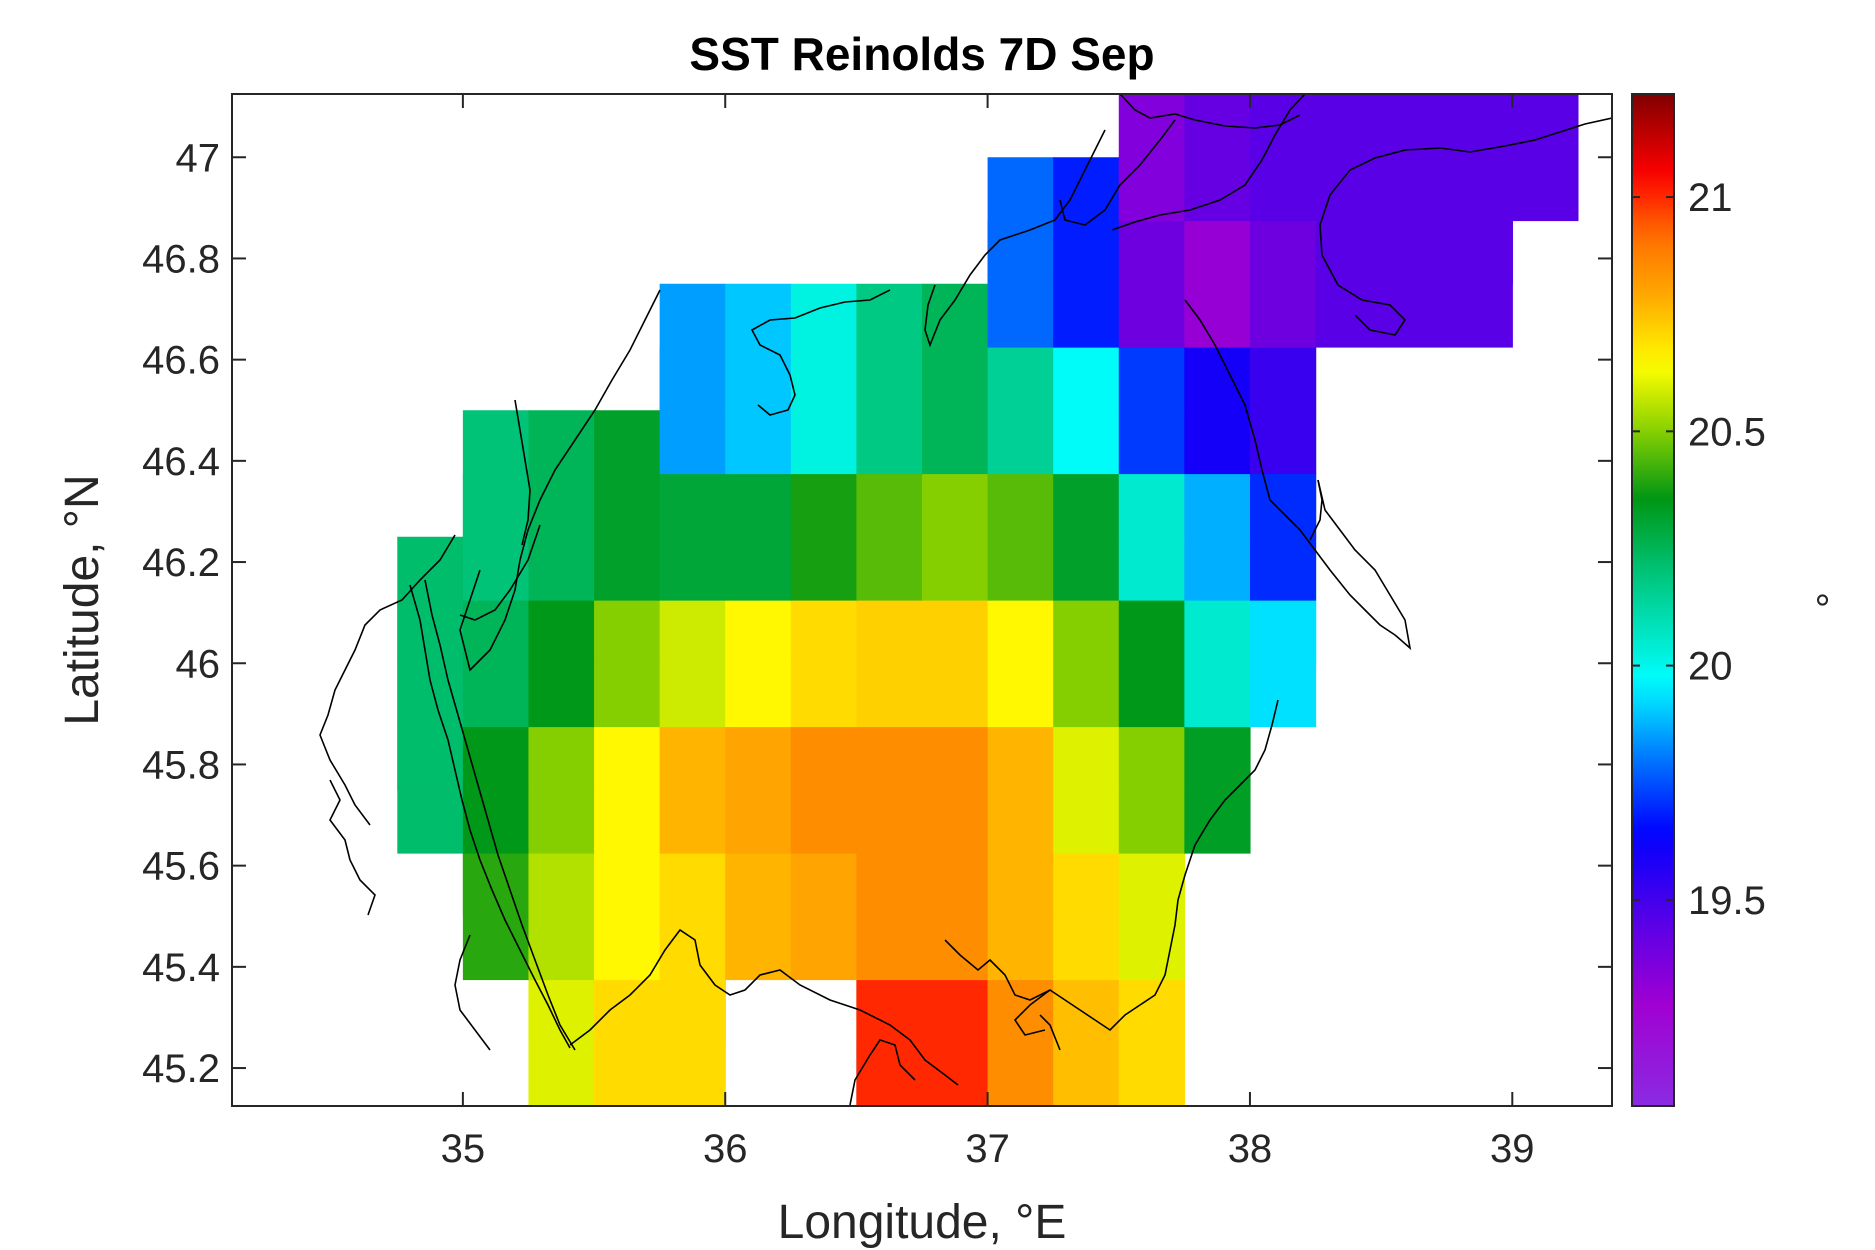 This screenshot has width=1875, height=1250. I want to click on x-tick-label: 38, so click(1250, 1149).